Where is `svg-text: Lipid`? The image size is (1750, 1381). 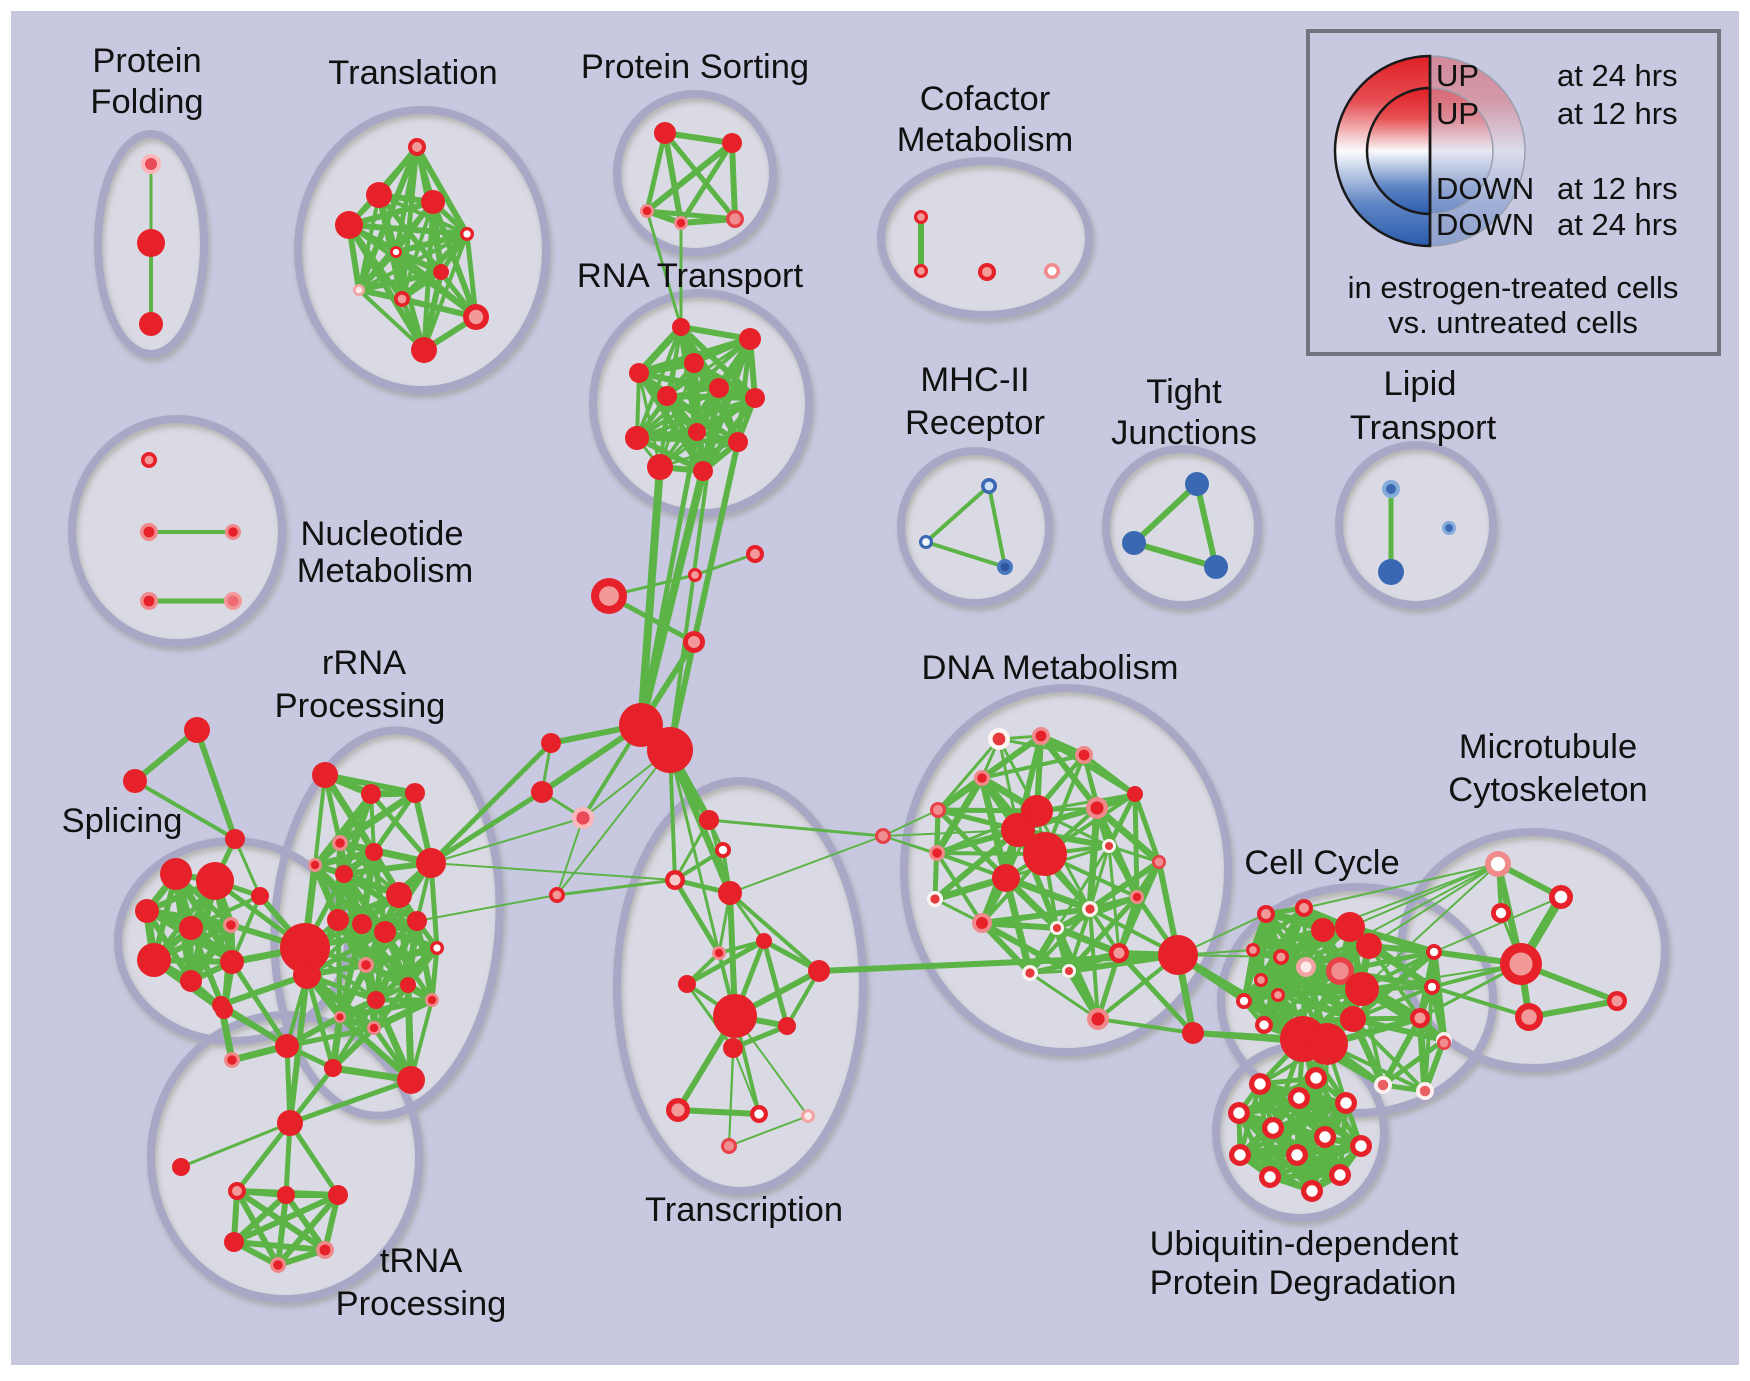 svg-text: Lipid is located at coordinates (1420, 384).